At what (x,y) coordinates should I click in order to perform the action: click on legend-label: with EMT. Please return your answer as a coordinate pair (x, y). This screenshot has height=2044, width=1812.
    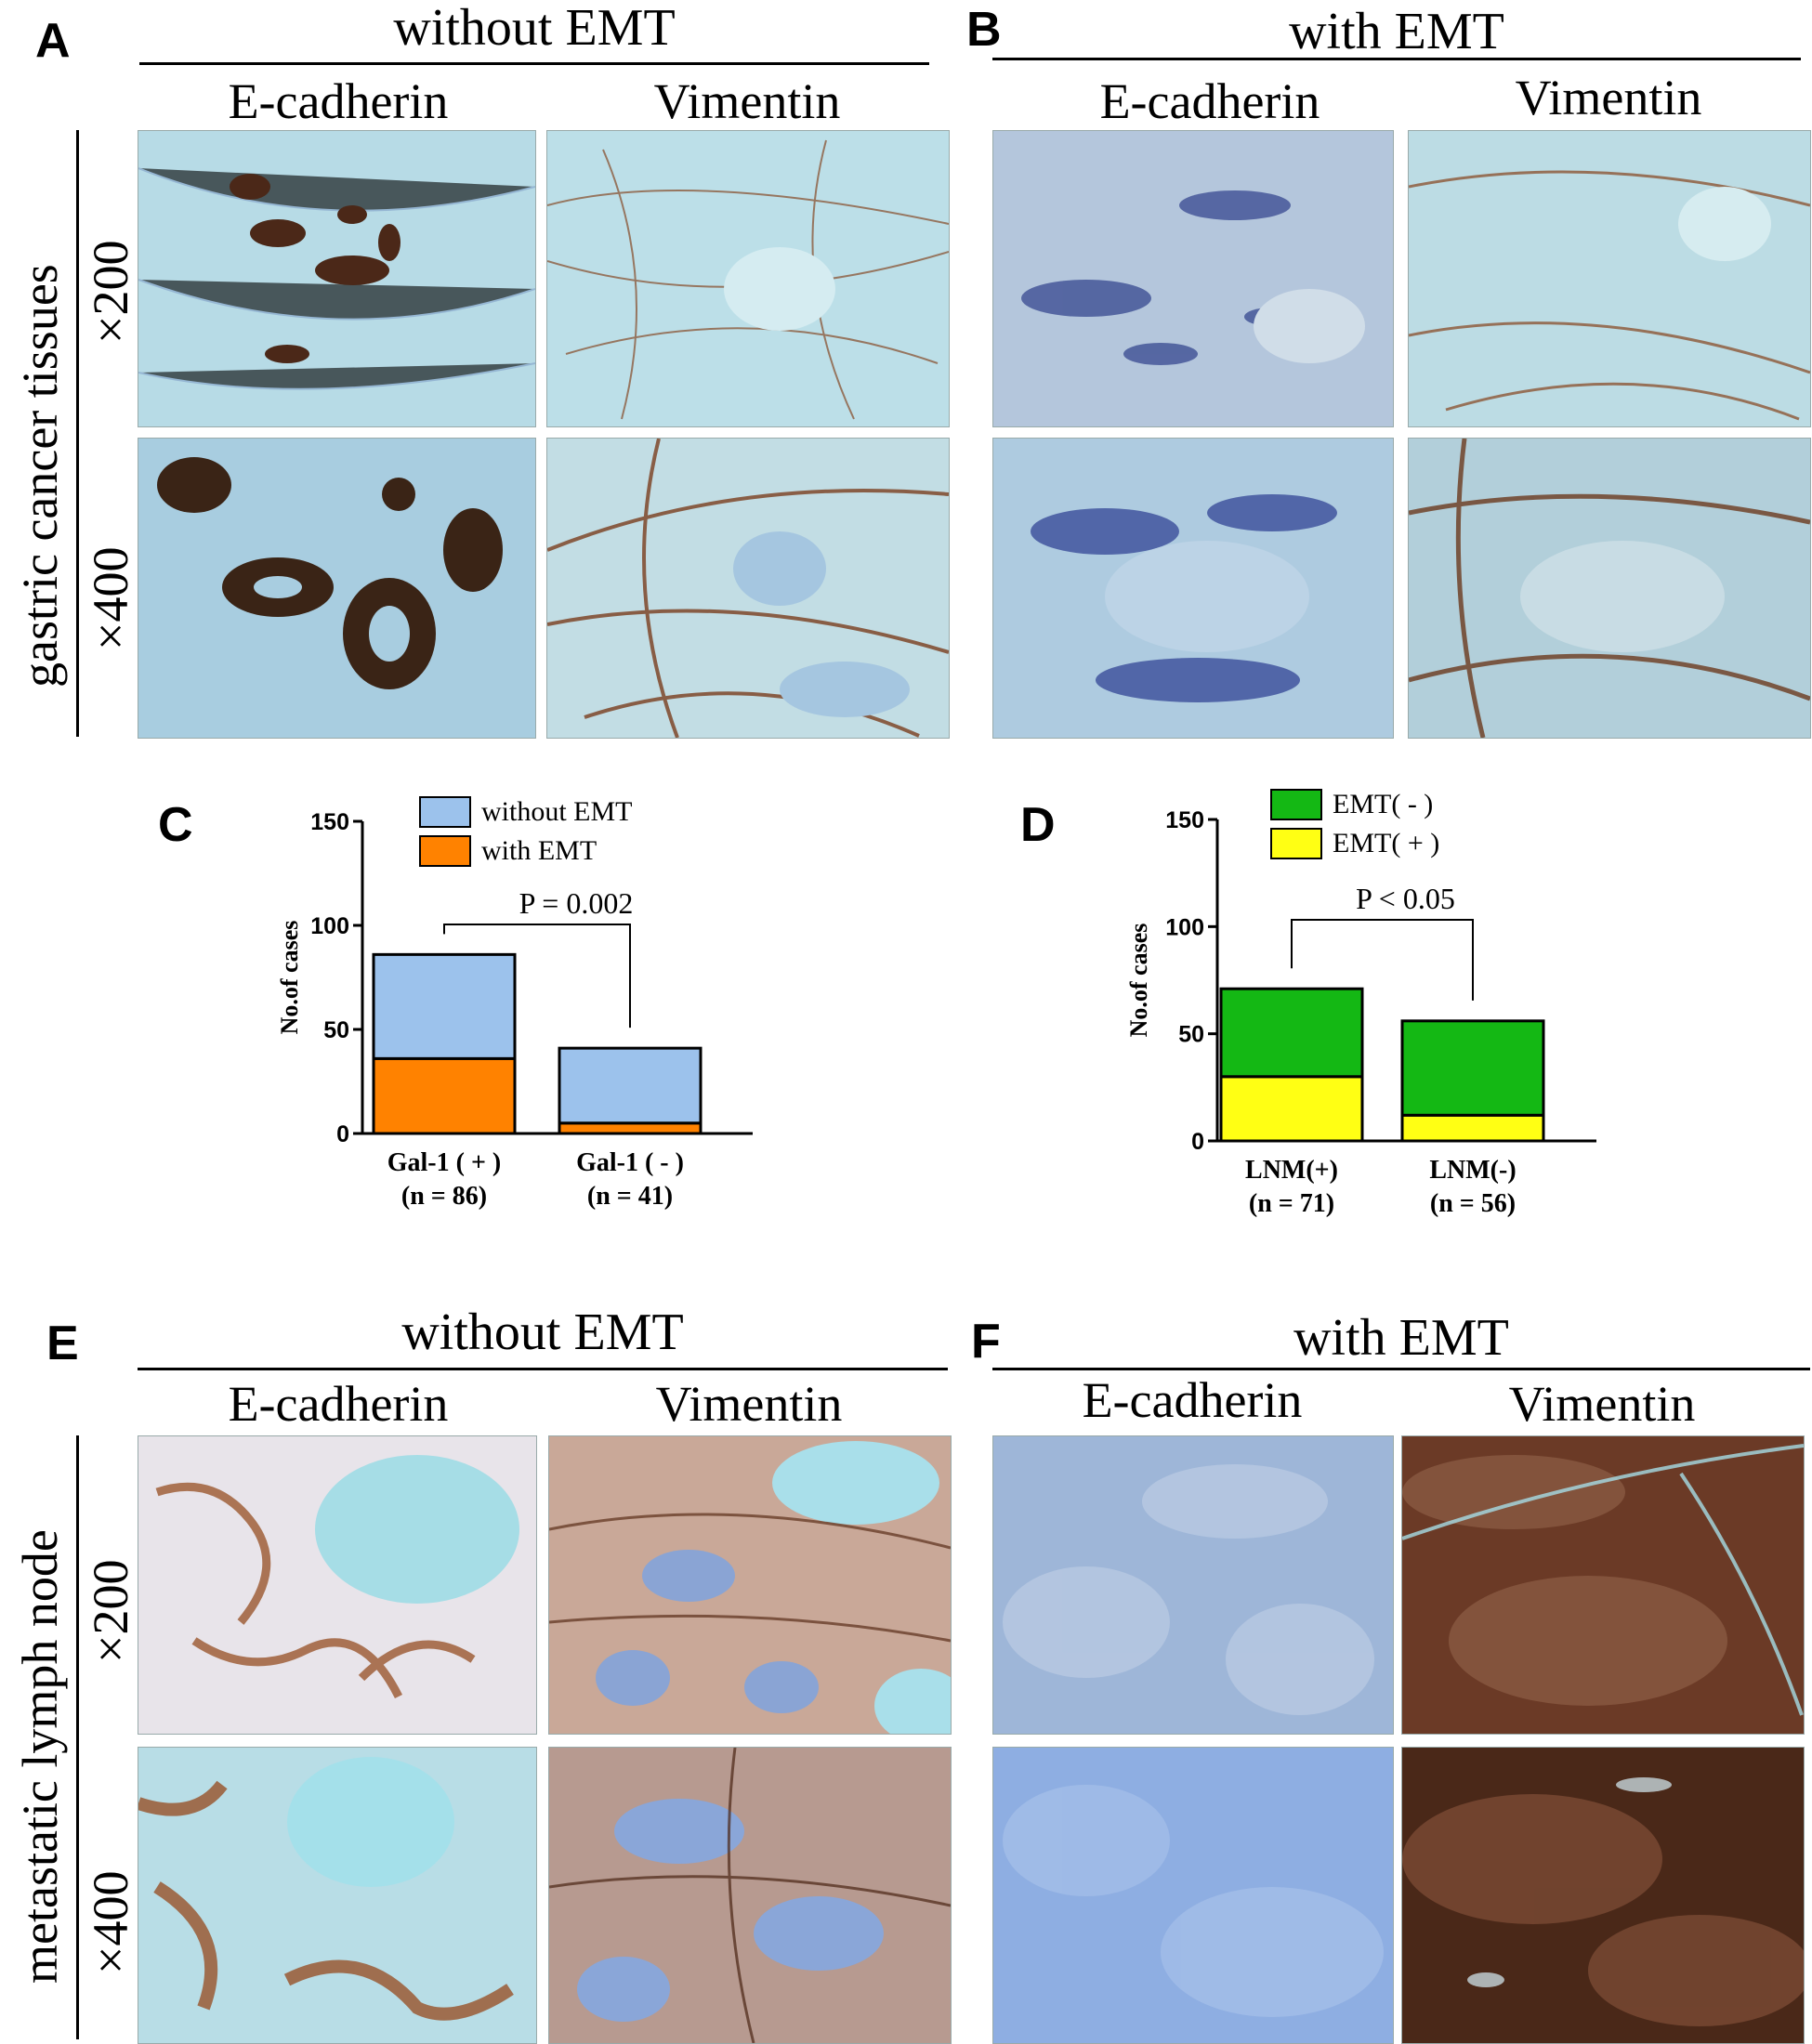
    Looking at the image, I should click on (539, 850).